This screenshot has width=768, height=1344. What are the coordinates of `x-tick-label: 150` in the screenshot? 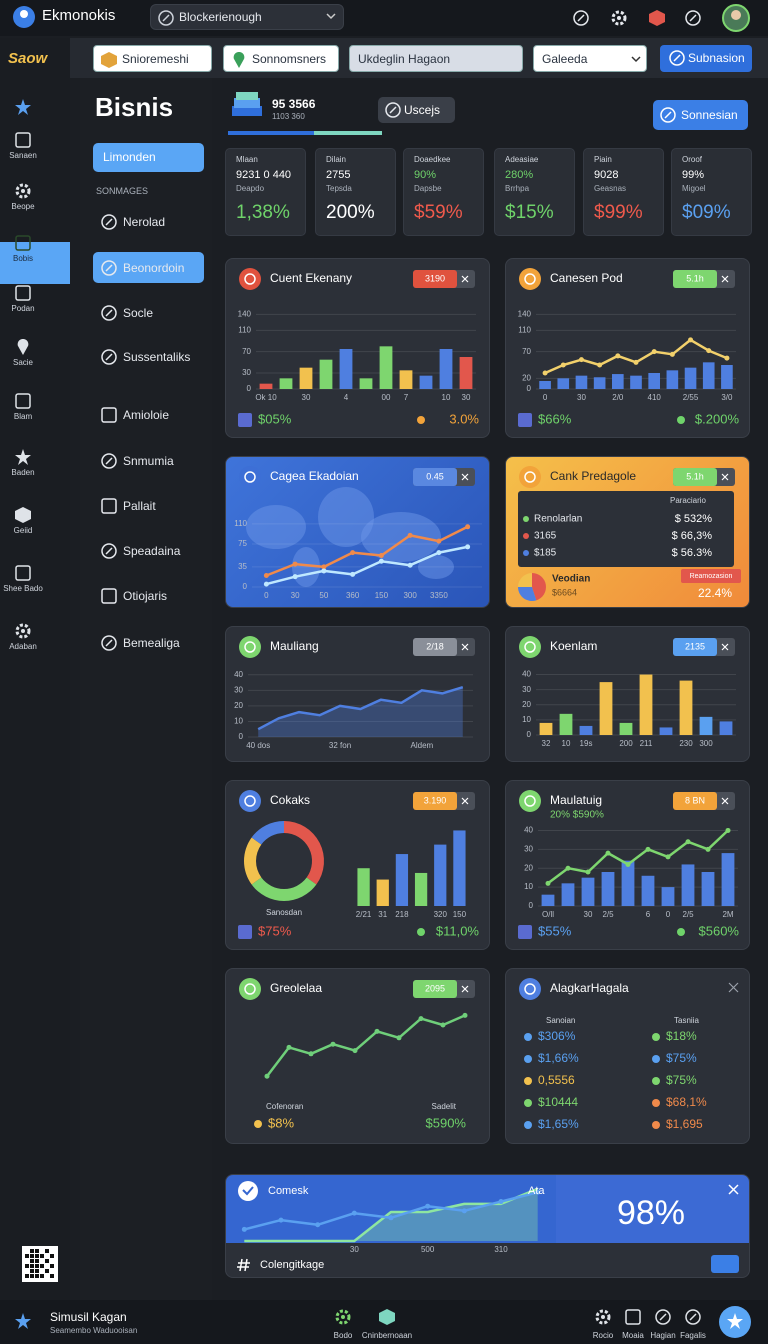 It's located at (382, 595).